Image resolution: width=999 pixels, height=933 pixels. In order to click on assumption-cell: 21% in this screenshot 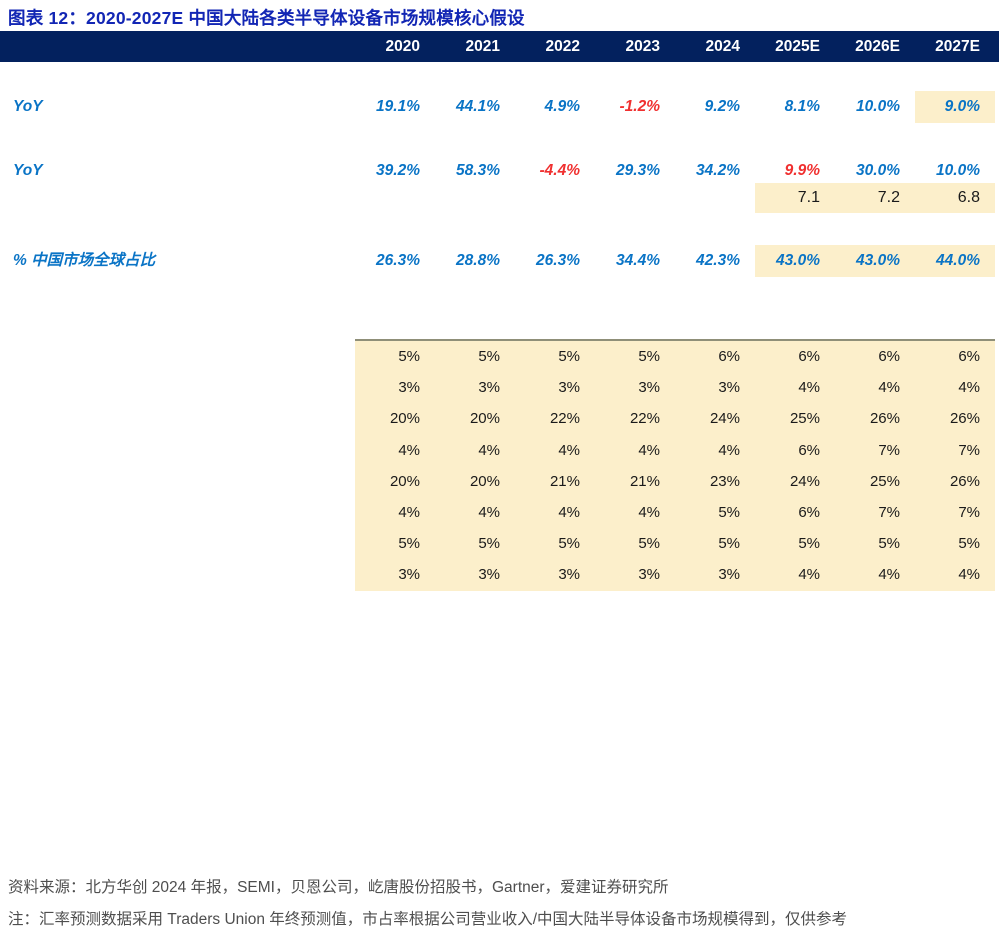, I will do `click(644, 481)`.